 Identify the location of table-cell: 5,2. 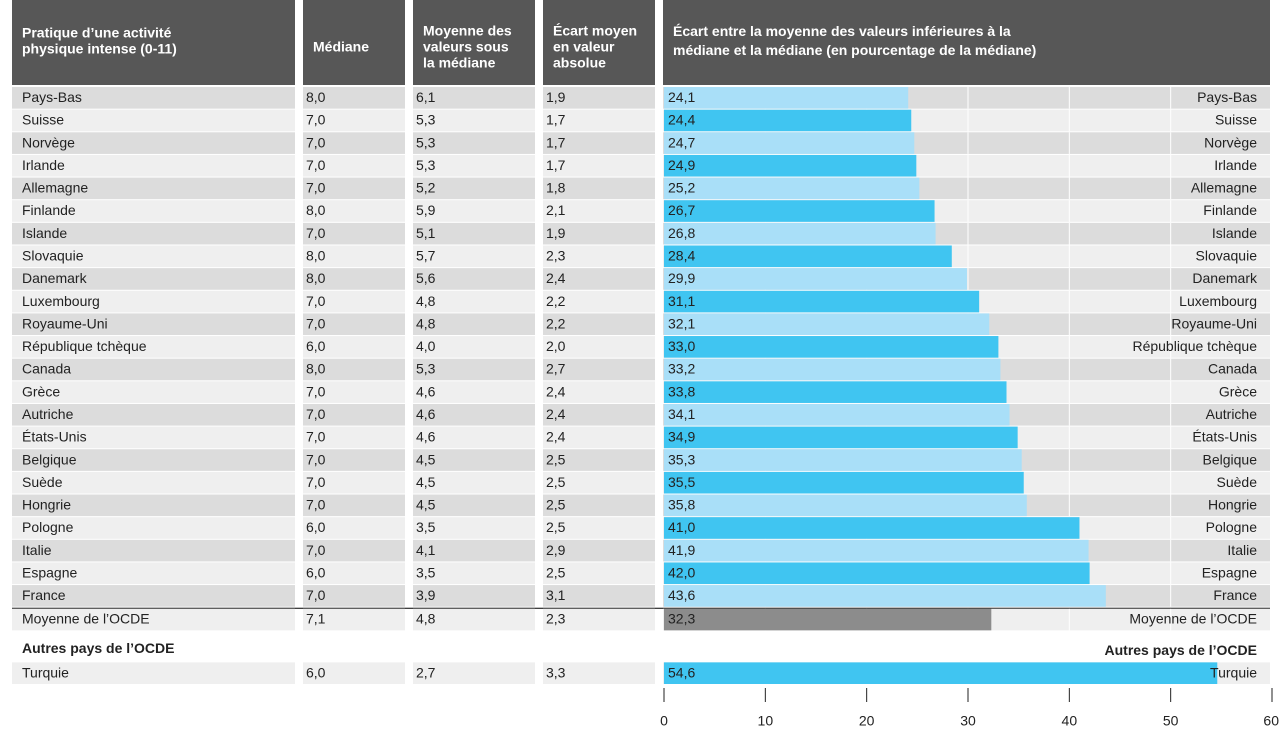
(426, 188).